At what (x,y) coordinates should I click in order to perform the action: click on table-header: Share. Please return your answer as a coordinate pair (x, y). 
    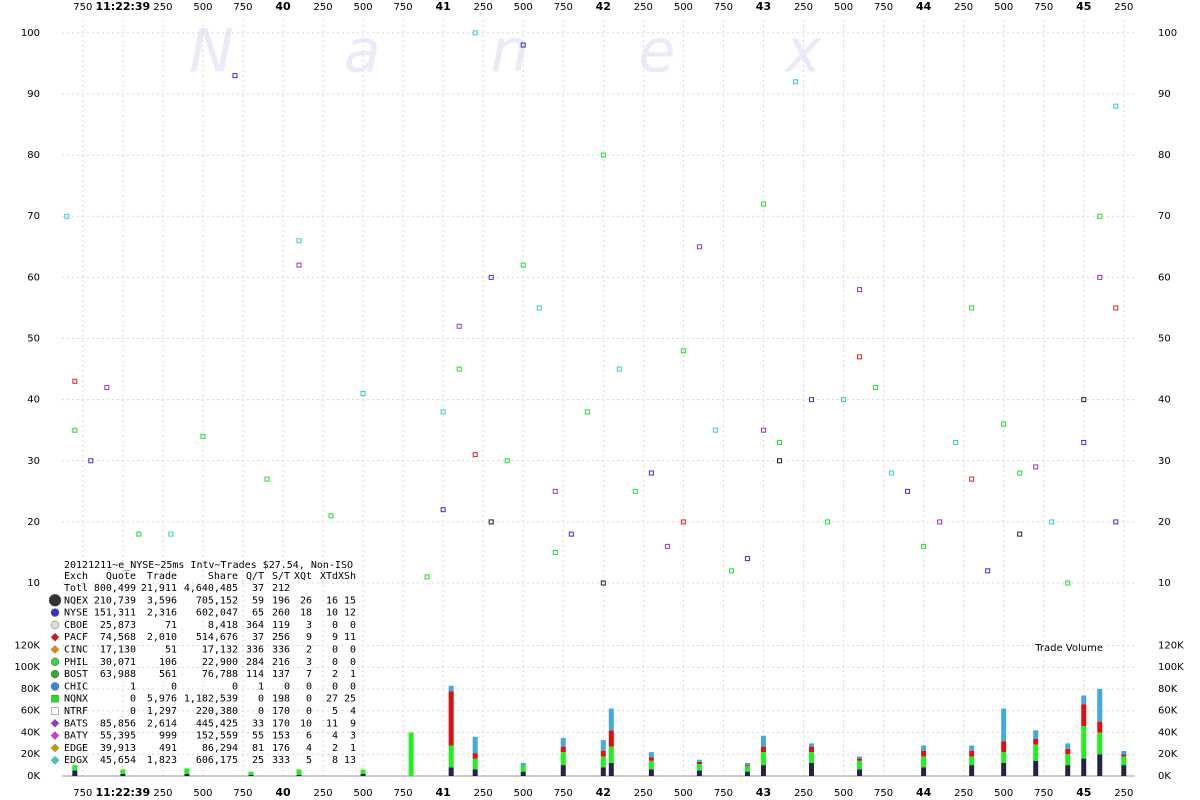
    Looking at the image, I should click on (223, 576).